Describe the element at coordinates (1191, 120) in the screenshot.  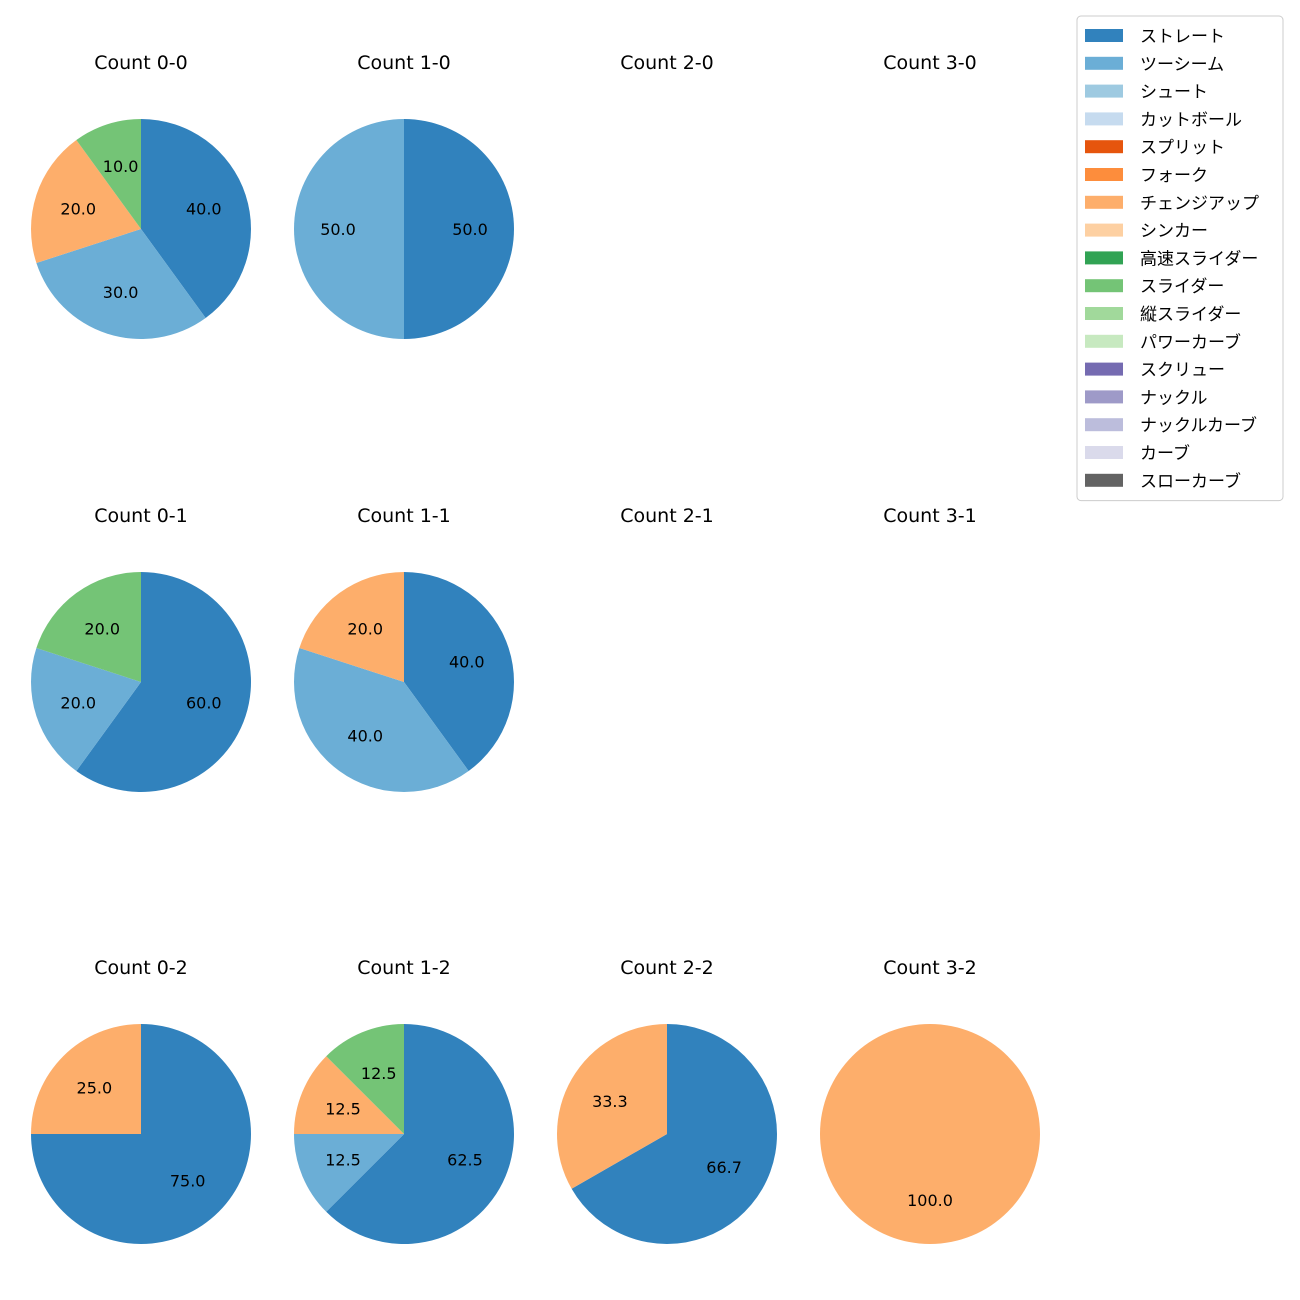
I see `legend-entry-label: カットボール` at that location.